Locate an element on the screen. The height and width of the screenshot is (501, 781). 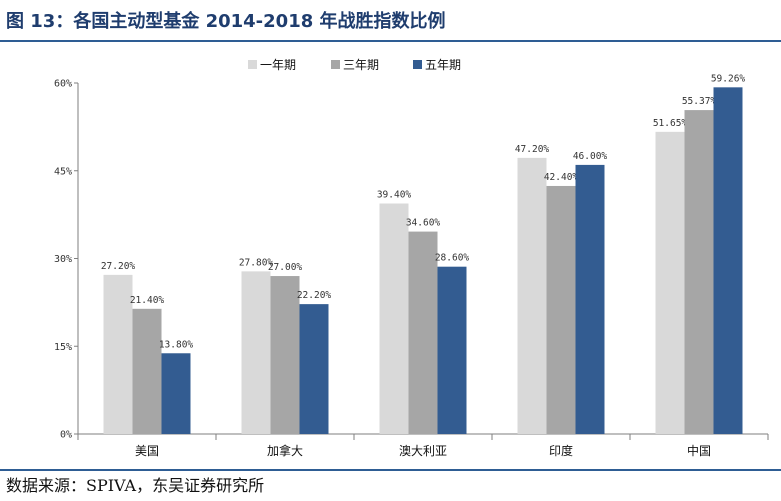
category-label: 美国 is located at coordinates (147, 451).